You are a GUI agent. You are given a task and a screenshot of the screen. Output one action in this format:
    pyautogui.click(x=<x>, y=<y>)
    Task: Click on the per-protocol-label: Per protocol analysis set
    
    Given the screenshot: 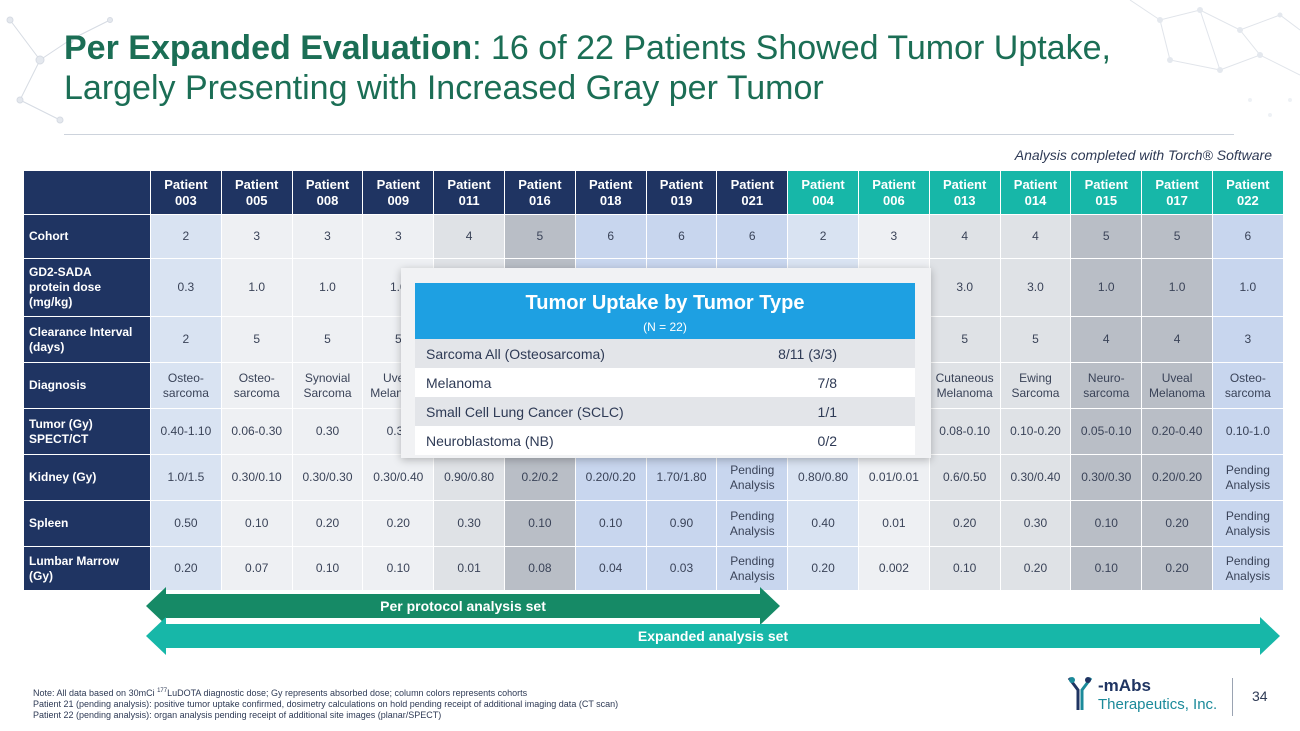 What is the action you would take?
    pyautogui.click(x=463, y=606)
    